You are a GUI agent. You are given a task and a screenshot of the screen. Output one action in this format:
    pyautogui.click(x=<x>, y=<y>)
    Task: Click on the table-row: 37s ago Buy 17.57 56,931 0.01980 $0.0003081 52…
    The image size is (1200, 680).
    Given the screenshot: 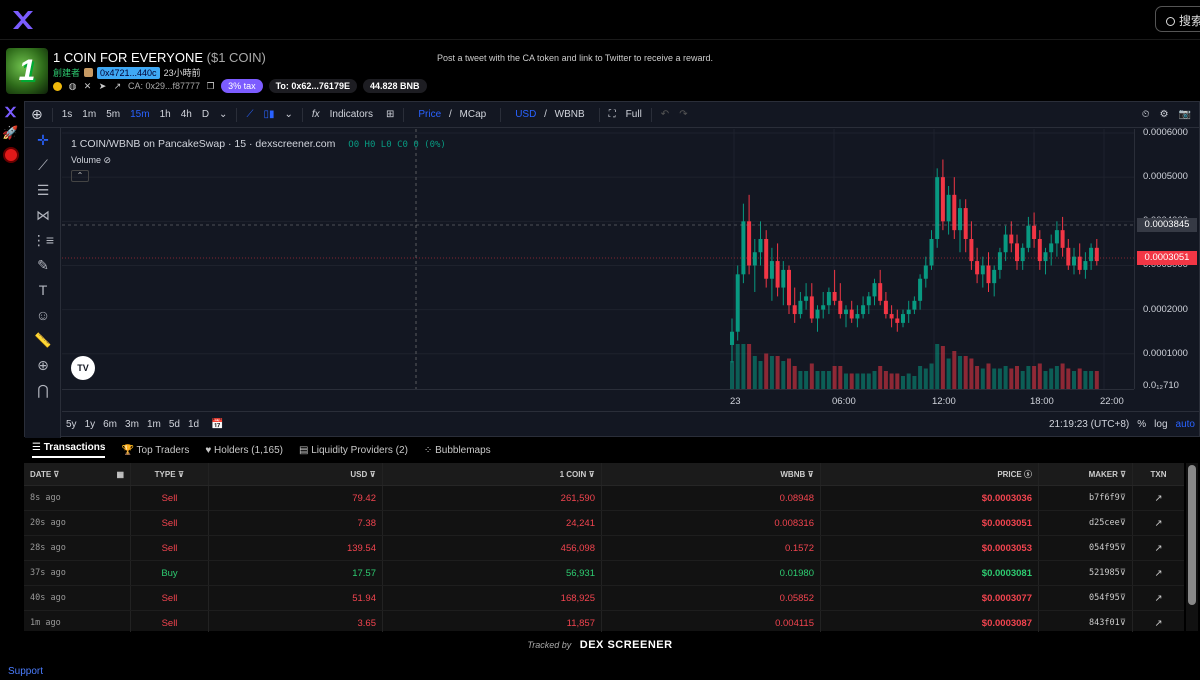 What is the action you would take?
    pyautogui.click(x=604, y=573)
    